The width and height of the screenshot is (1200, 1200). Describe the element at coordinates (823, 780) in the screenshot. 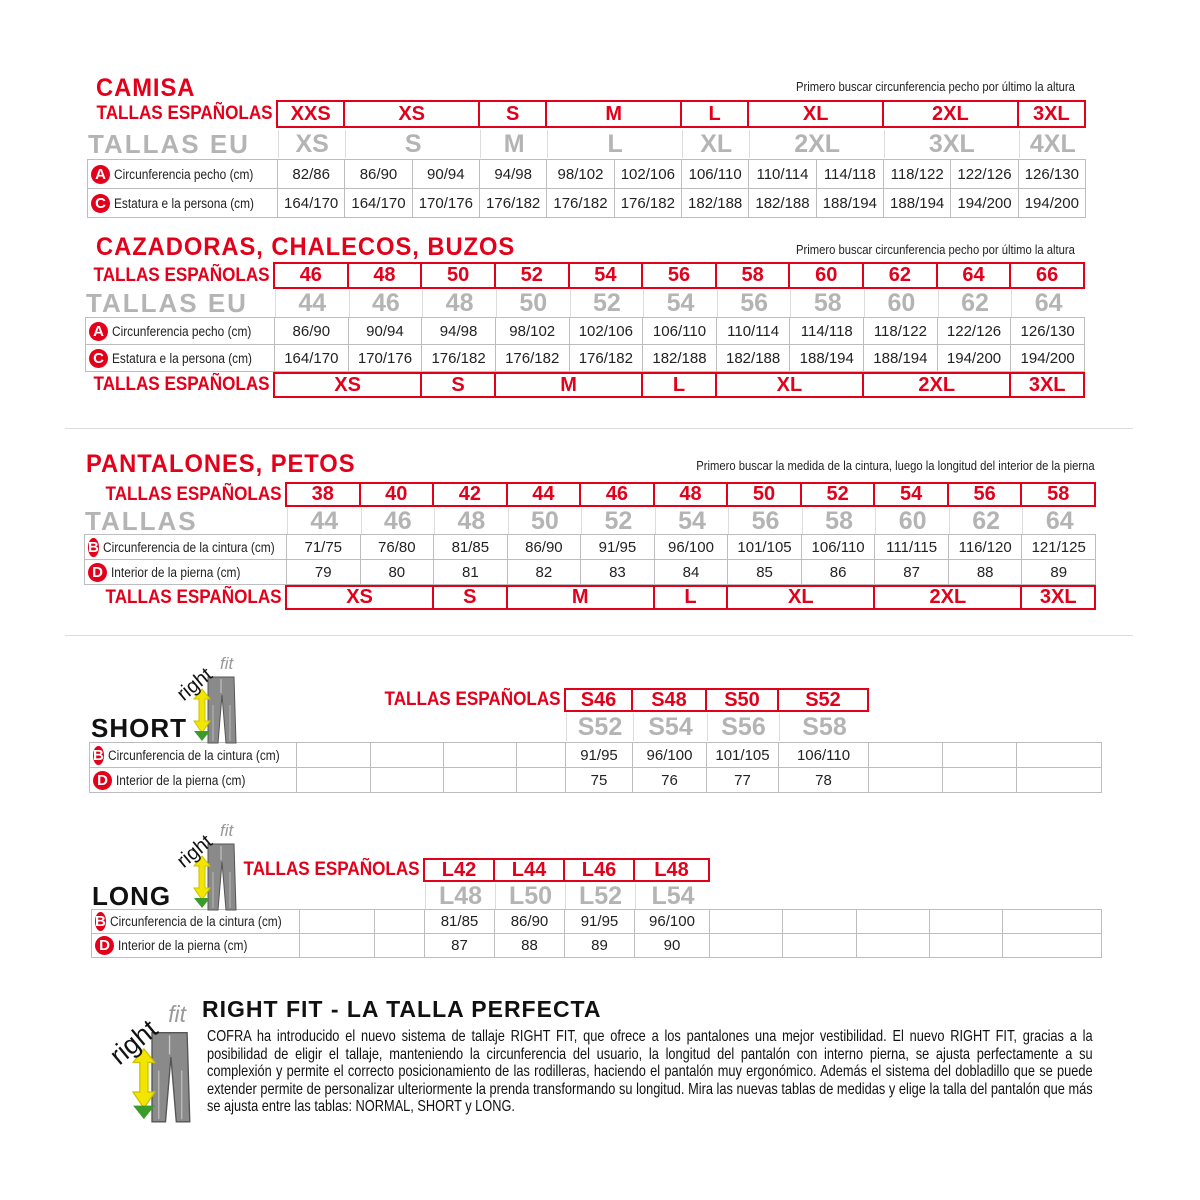

I see `measure-value: 78` at that location.